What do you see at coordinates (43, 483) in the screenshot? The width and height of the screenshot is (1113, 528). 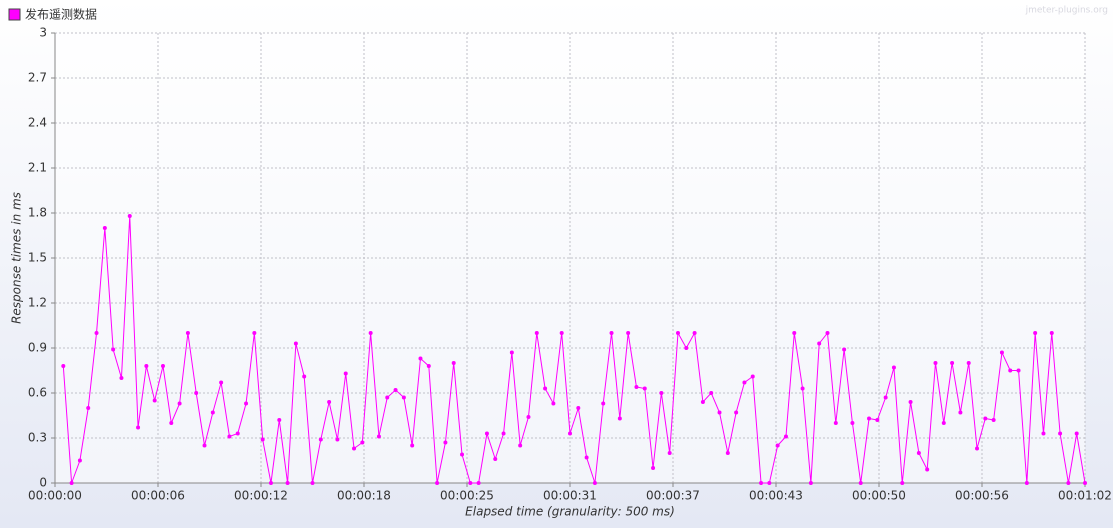 I see `y-tick-label: 0` at bounding box center [43, 483].